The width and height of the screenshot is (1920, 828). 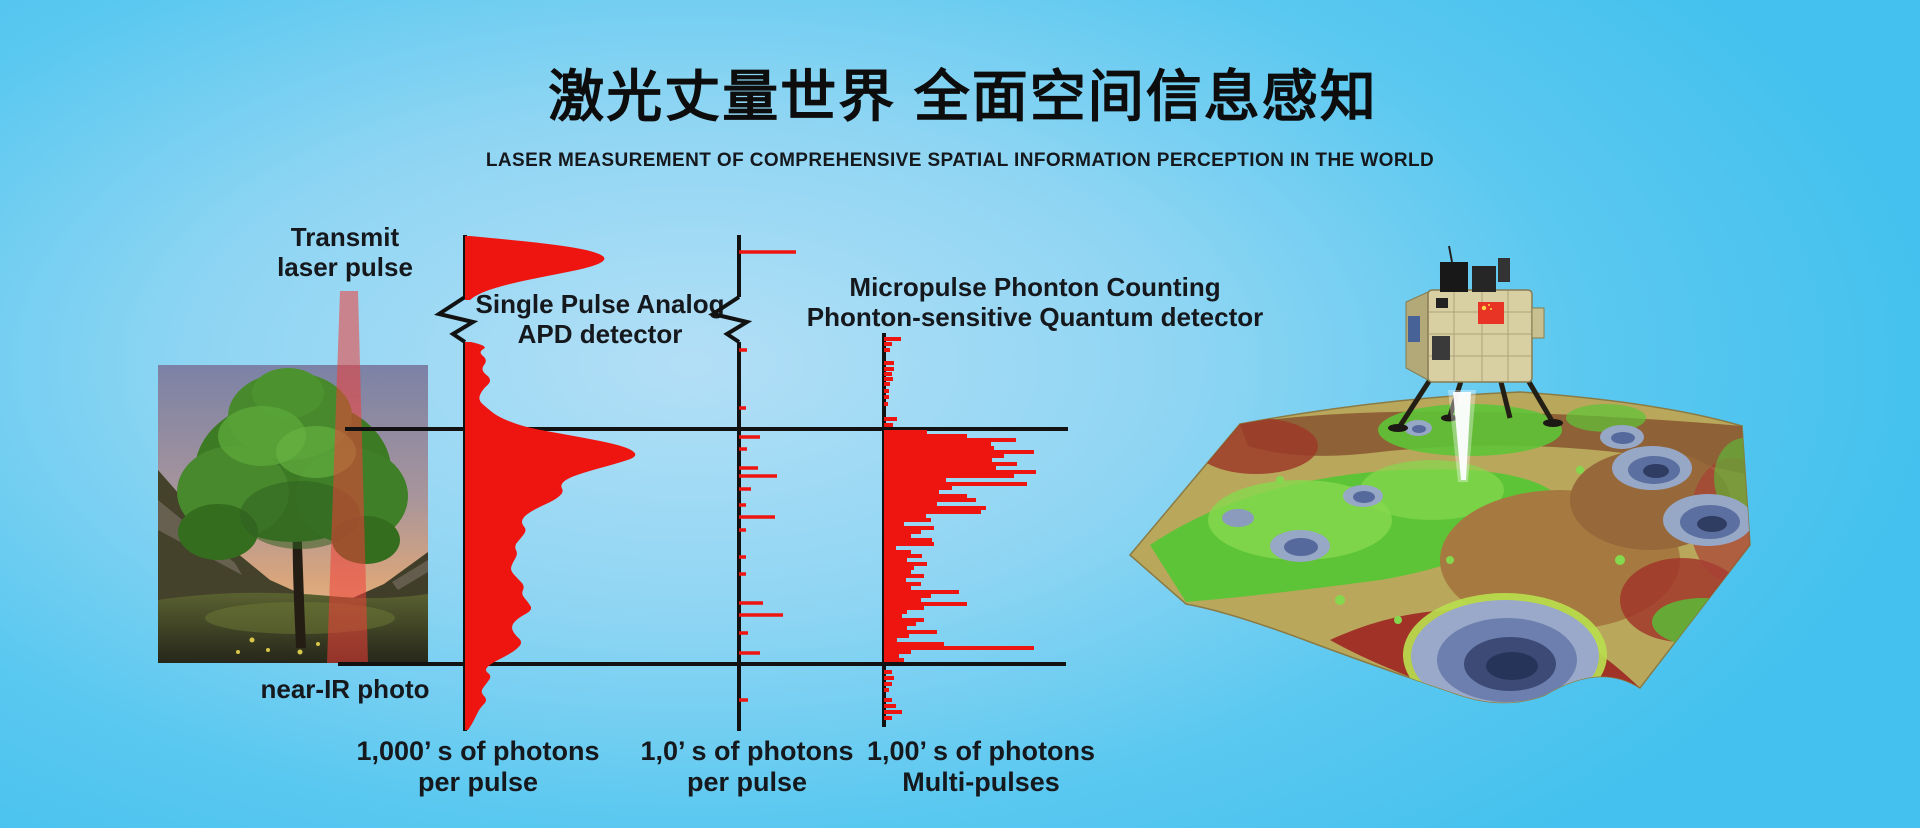 What do you see at coordinates (278, 646) in the screenshot?
I see `grass-tufts` at bounding box center [278, 646].